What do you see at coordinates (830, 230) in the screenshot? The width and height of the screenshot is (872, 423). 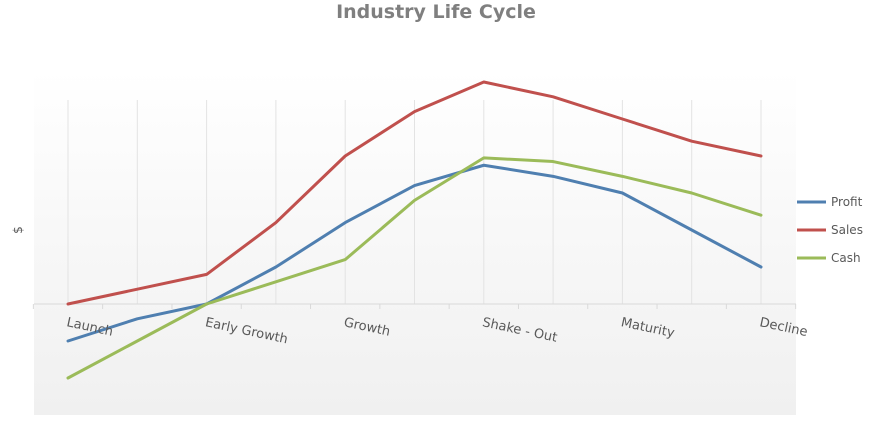 I see `legend: Profit Sales Cash` at bounding box center [830, 230].